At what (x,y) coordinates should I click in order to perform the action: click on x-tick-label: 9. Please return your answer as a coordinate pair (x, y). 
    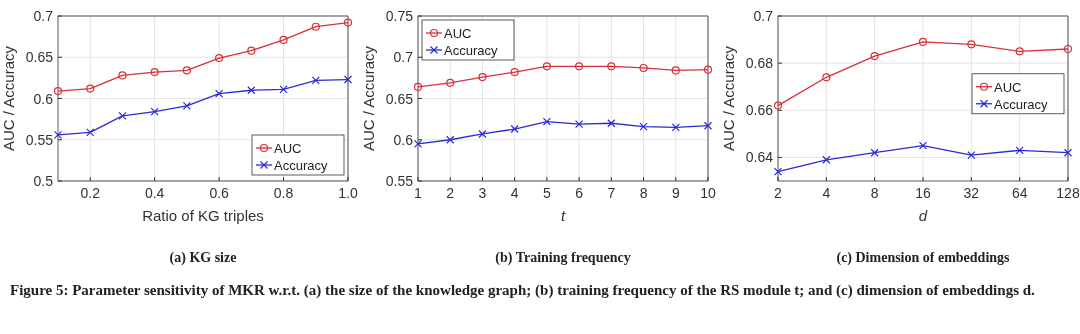
    Looking at the image, I should click on (675, 193).